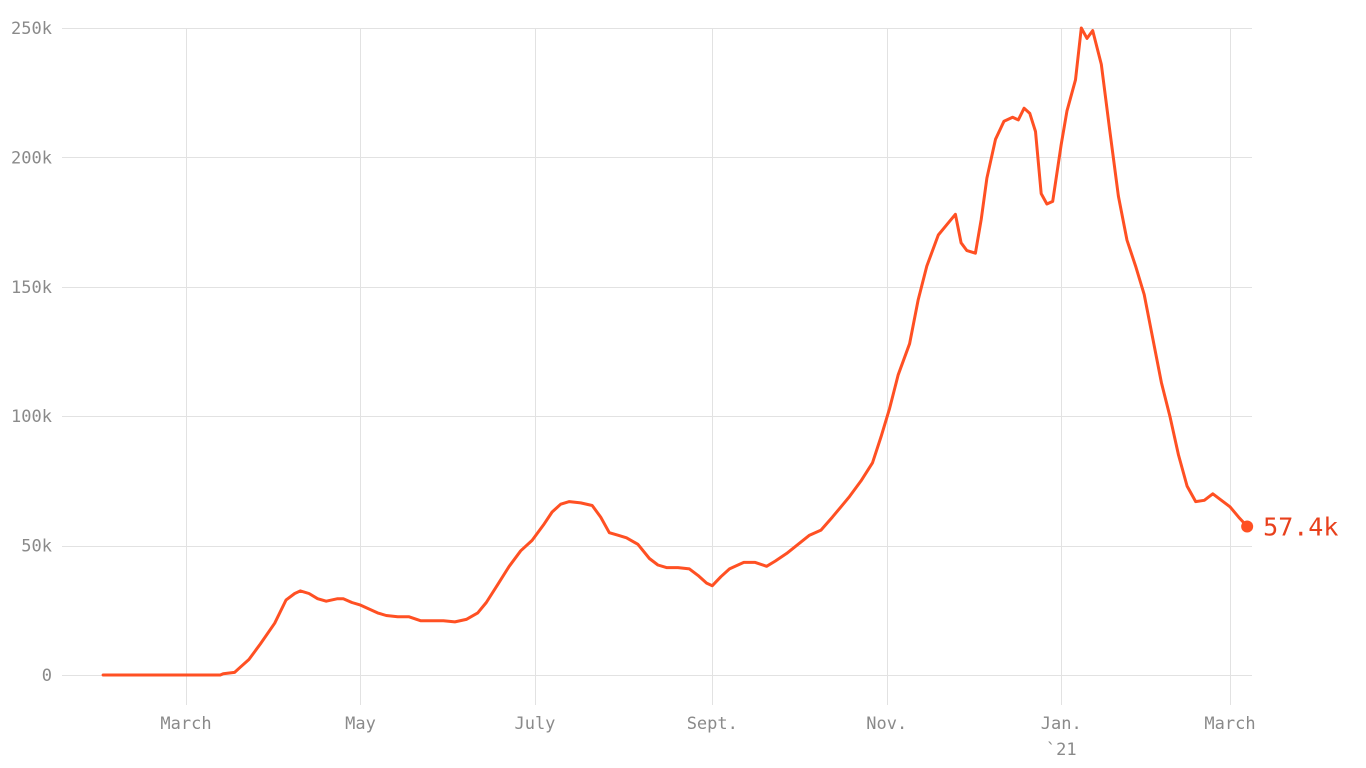 The width and height of the screenshot is (1366, 768). I want to click on x-tick-label: July, so click(534, 724).